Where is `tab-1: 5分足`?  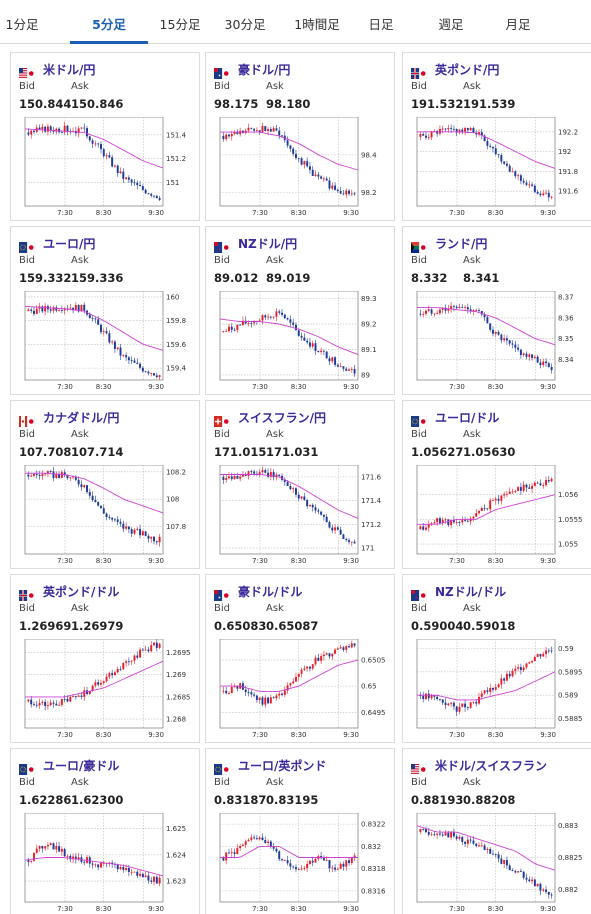 tab-1: 5分足 is located at coordinates (109, 22).